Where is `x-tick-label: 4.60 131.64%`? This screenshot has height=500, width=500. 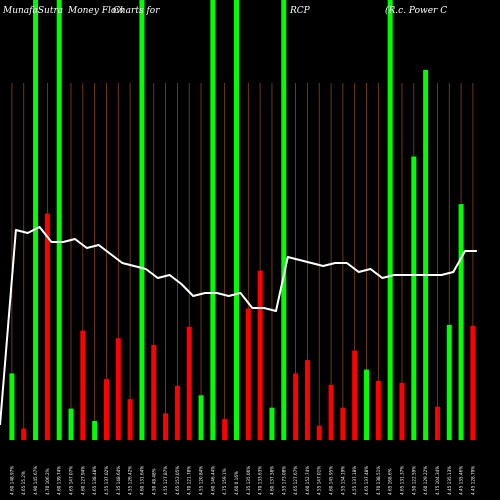 x-tick-label: 4.60 131.64% is located at coordinates (141, 480).